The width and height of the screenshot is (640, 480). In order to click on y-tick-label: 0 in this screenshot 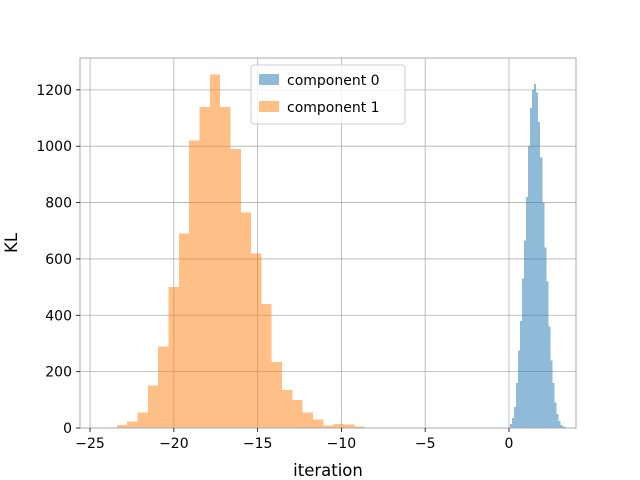, I will do `click(67, 429)`.